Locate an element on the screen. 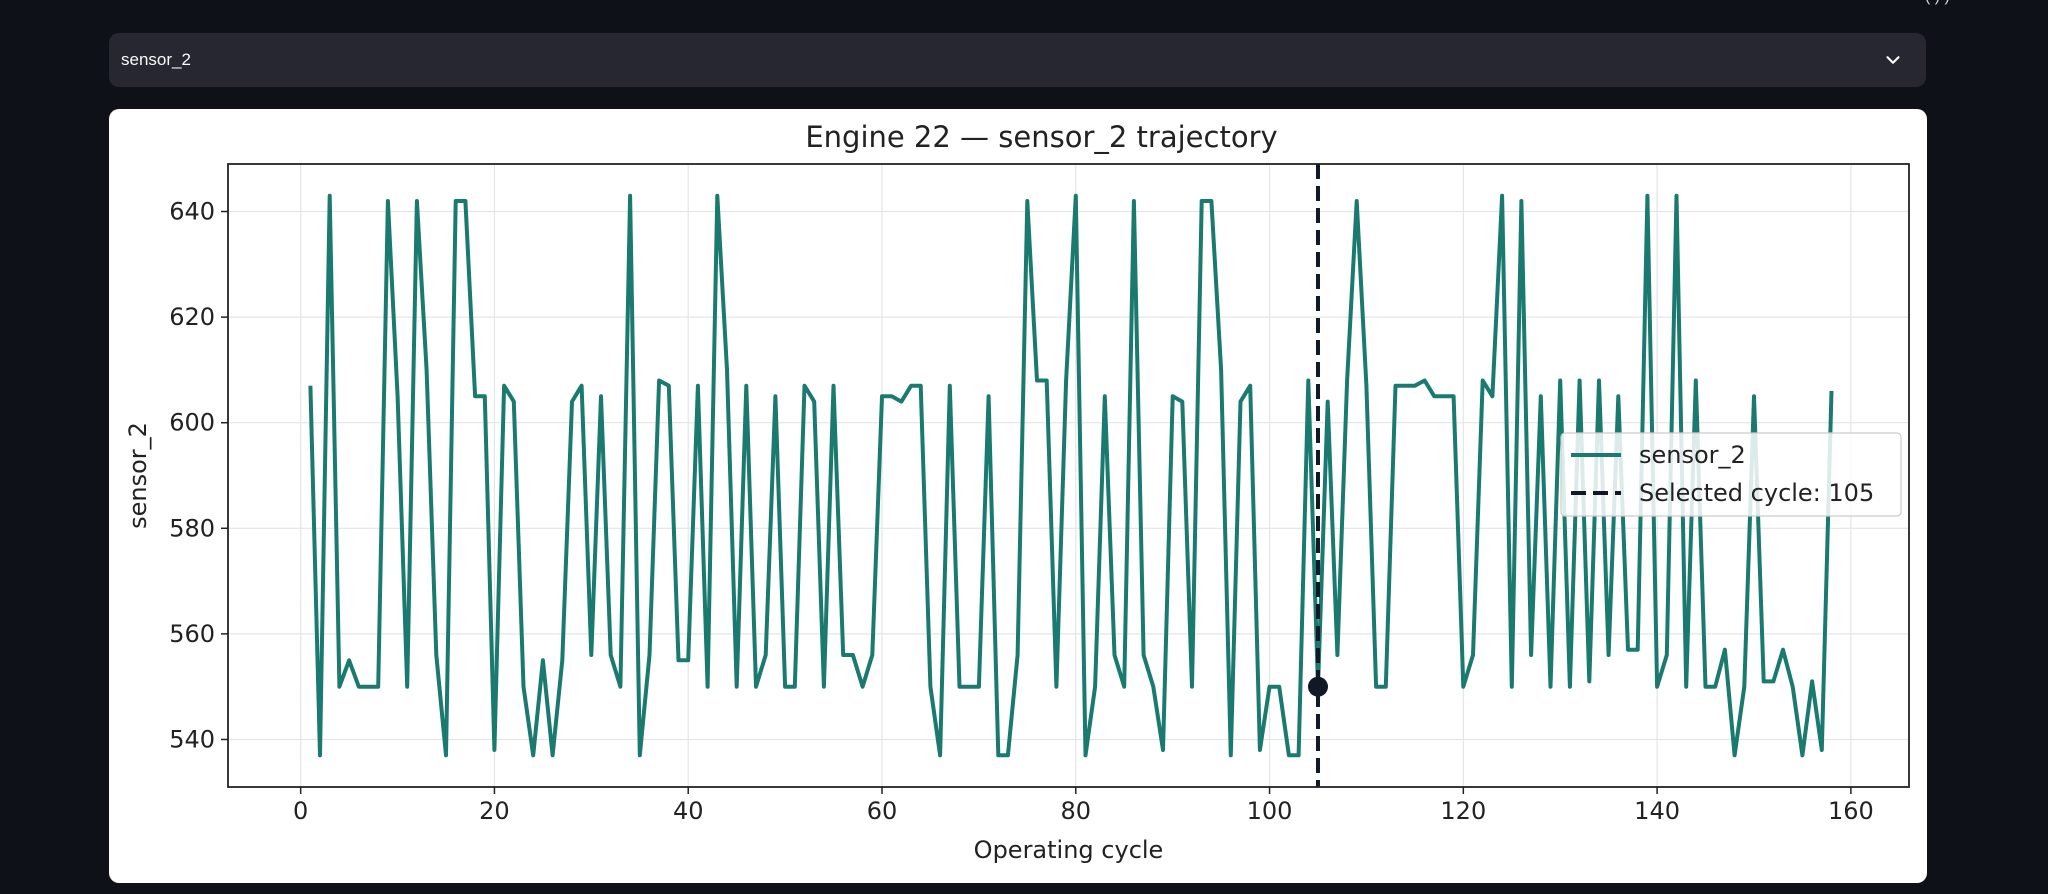  sensor-selectbox: sensor_2 is located at coordinates (1017, 60).